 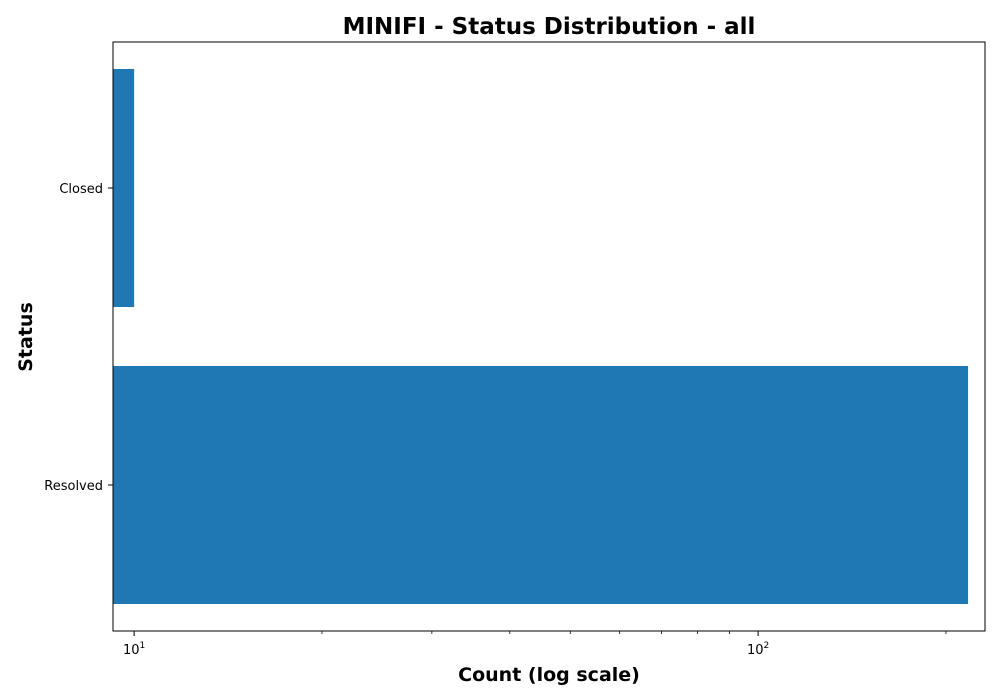 What do you see at coordinates (549, 27) in the screenshot?
I see `chart-title: MINIFI - Status Distribution - all` at bounding box center [549, 27].